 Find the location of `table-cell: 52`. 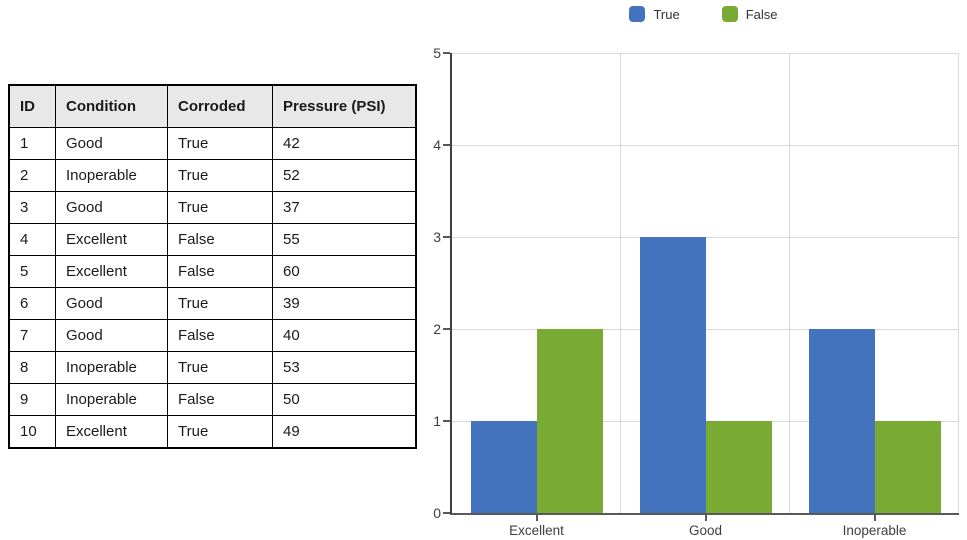

table-cell: 52 is located at coordinates (344, 175).